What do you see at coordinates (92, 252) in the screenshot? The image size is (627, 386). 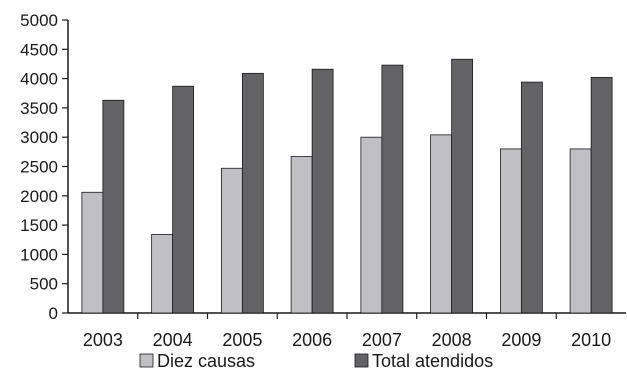 I see `bar-diez-causas-2003` at bounding box center [92, 252].